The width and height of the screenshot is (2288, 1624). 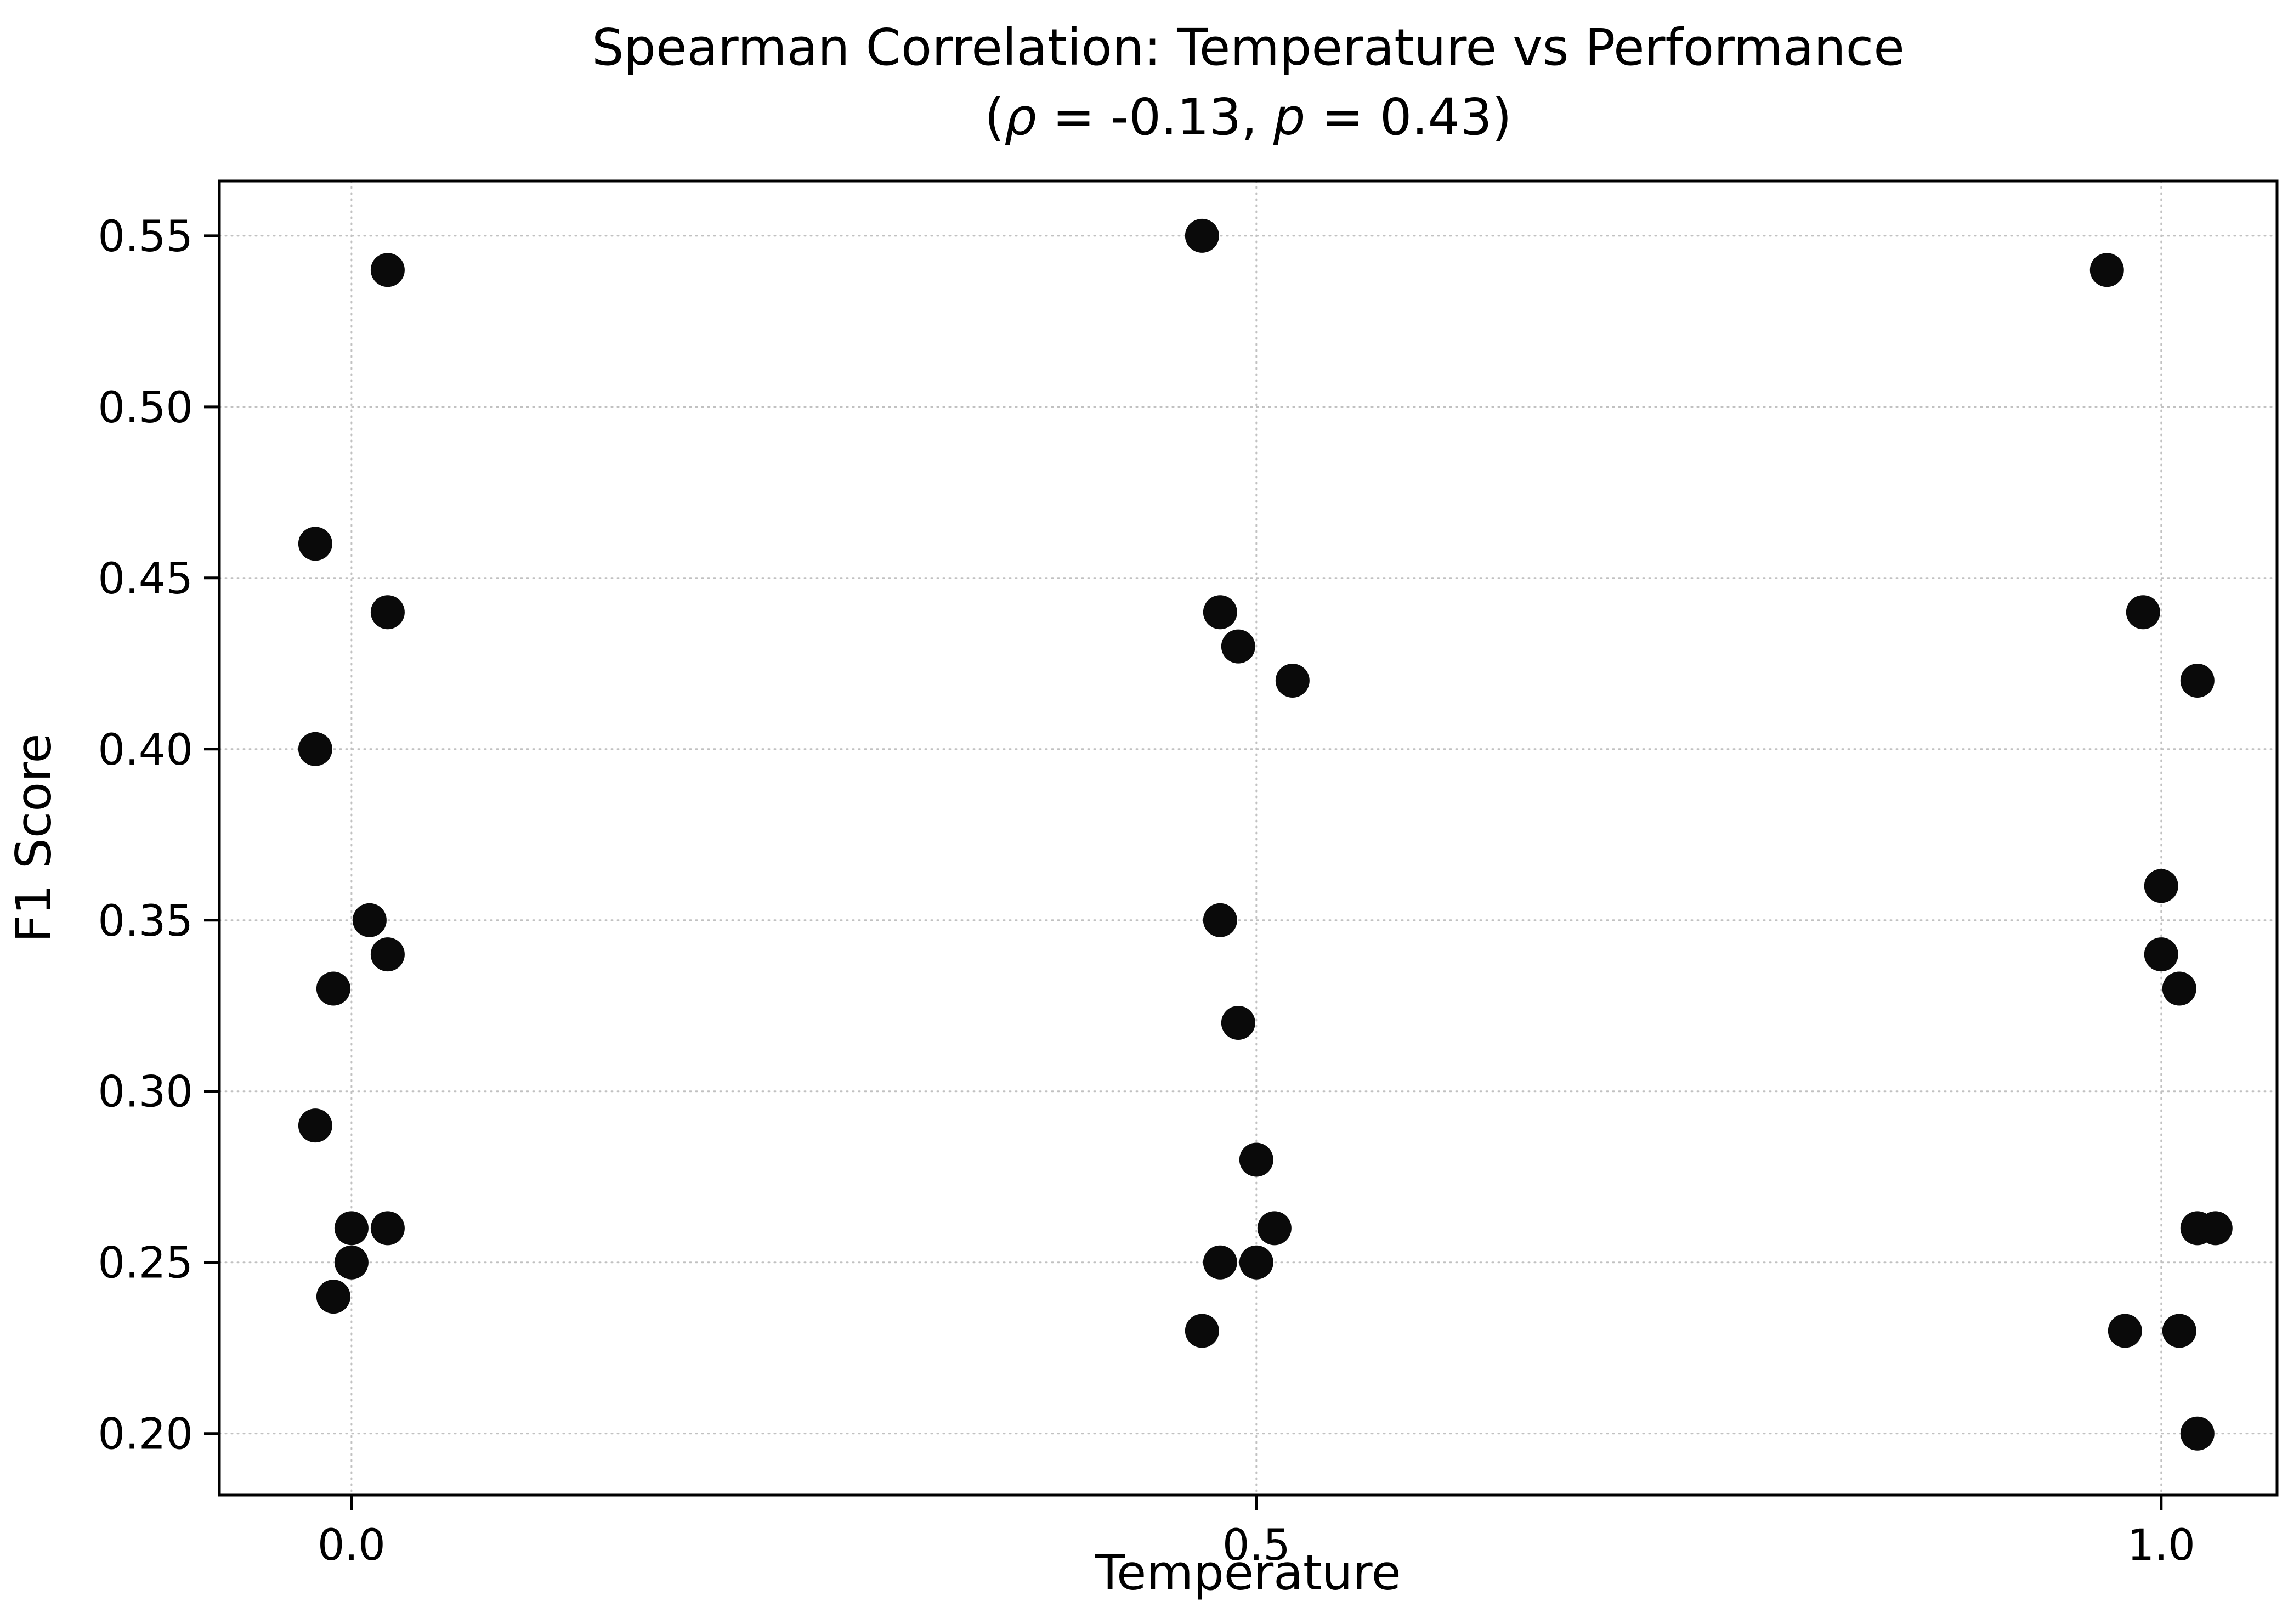 I want to click on y-tick-label: 0.30, so click(x=145, y=1092).